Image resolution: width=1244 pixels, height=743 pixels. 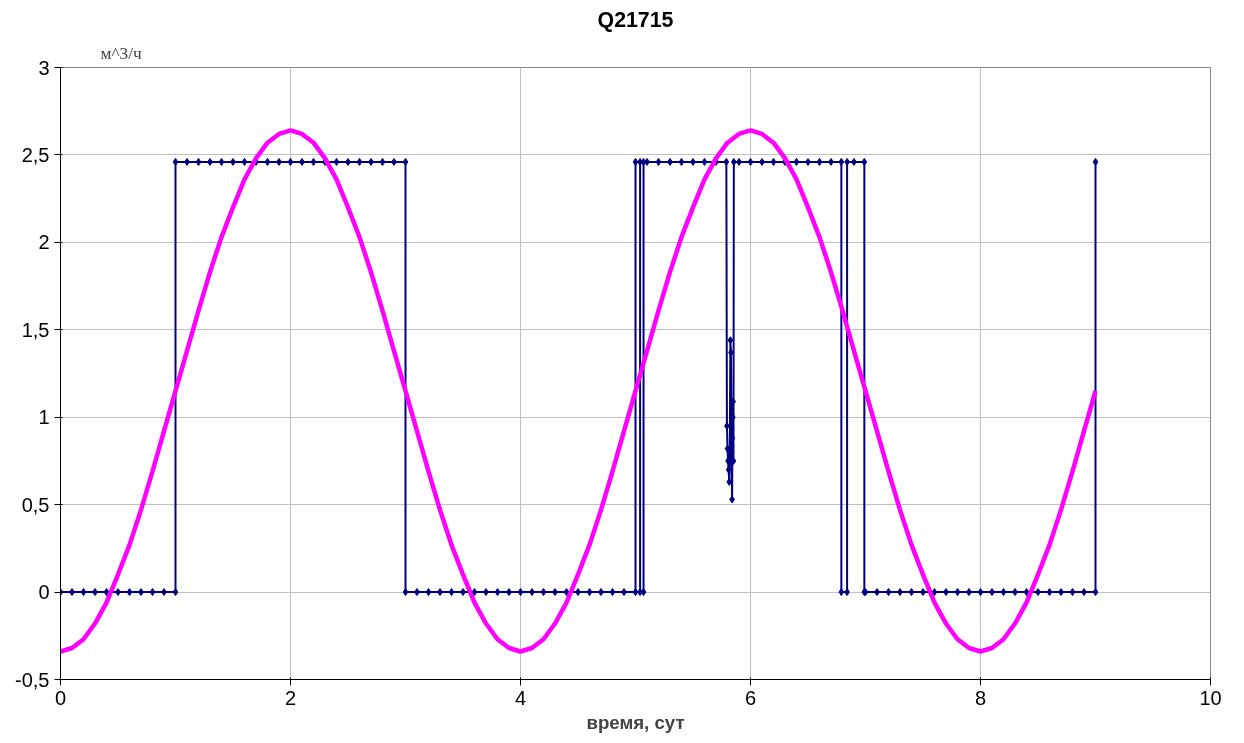 What do you see at coordinates (1210, 697) in the screenshot?
I see `x-tick-label: 10` at bounding box center [1210, 697].